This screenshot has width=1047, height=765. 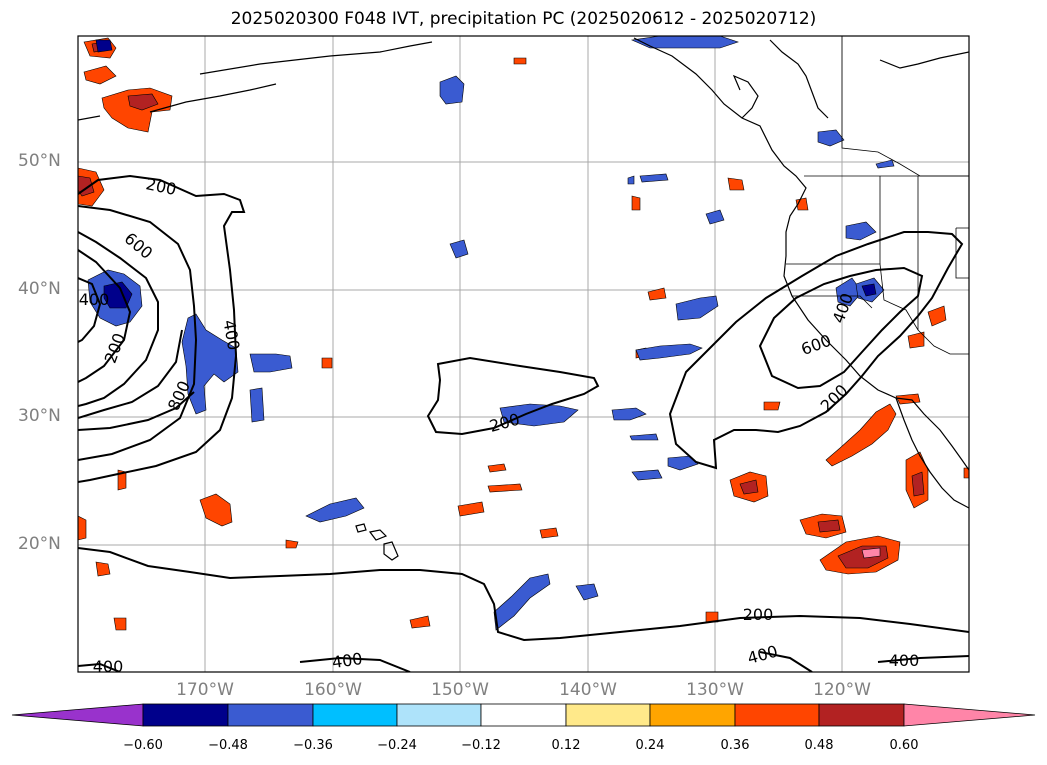 What do you see at coordinates (650, 745) in the screenshot?
I see `colorbar-tick: 0.24` at bounding box center [650, 745].